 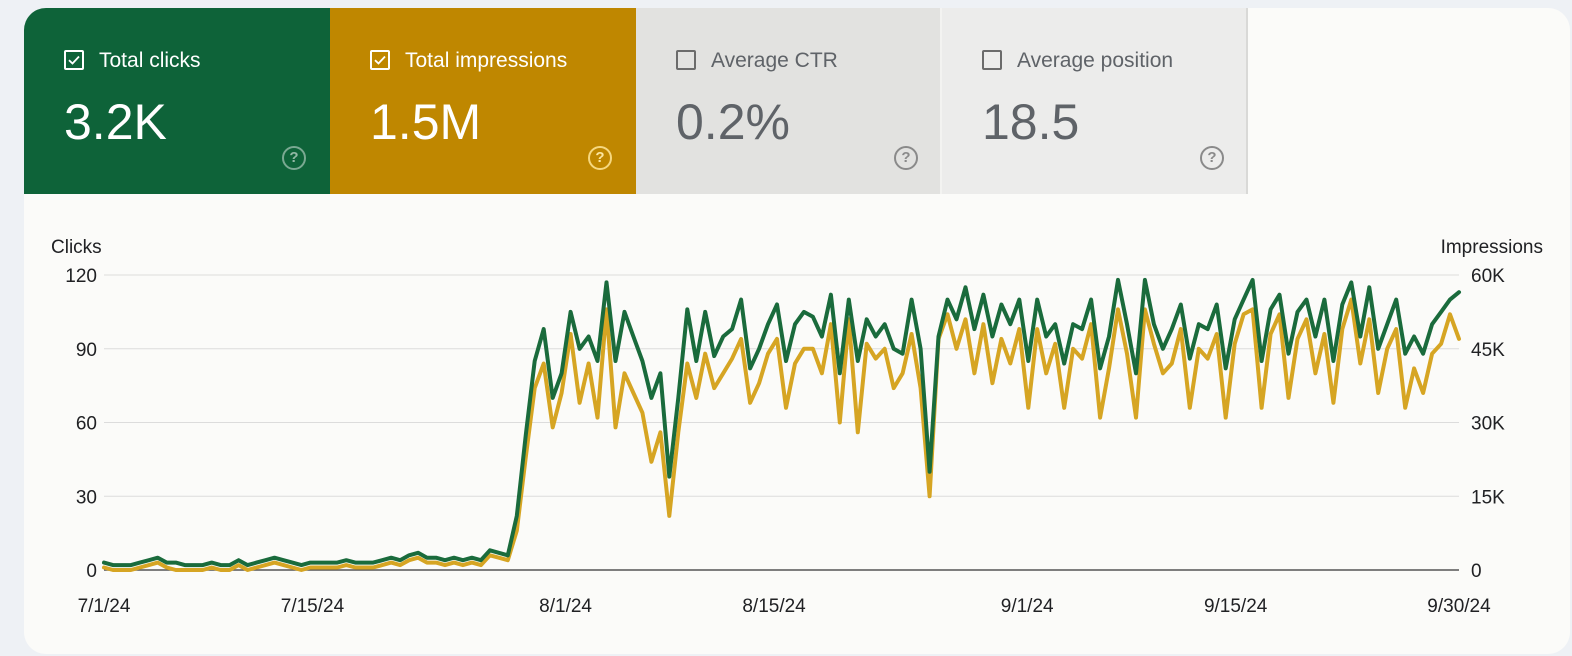 I want to click on left-tick-label: 120, so click(x=81, y=276).